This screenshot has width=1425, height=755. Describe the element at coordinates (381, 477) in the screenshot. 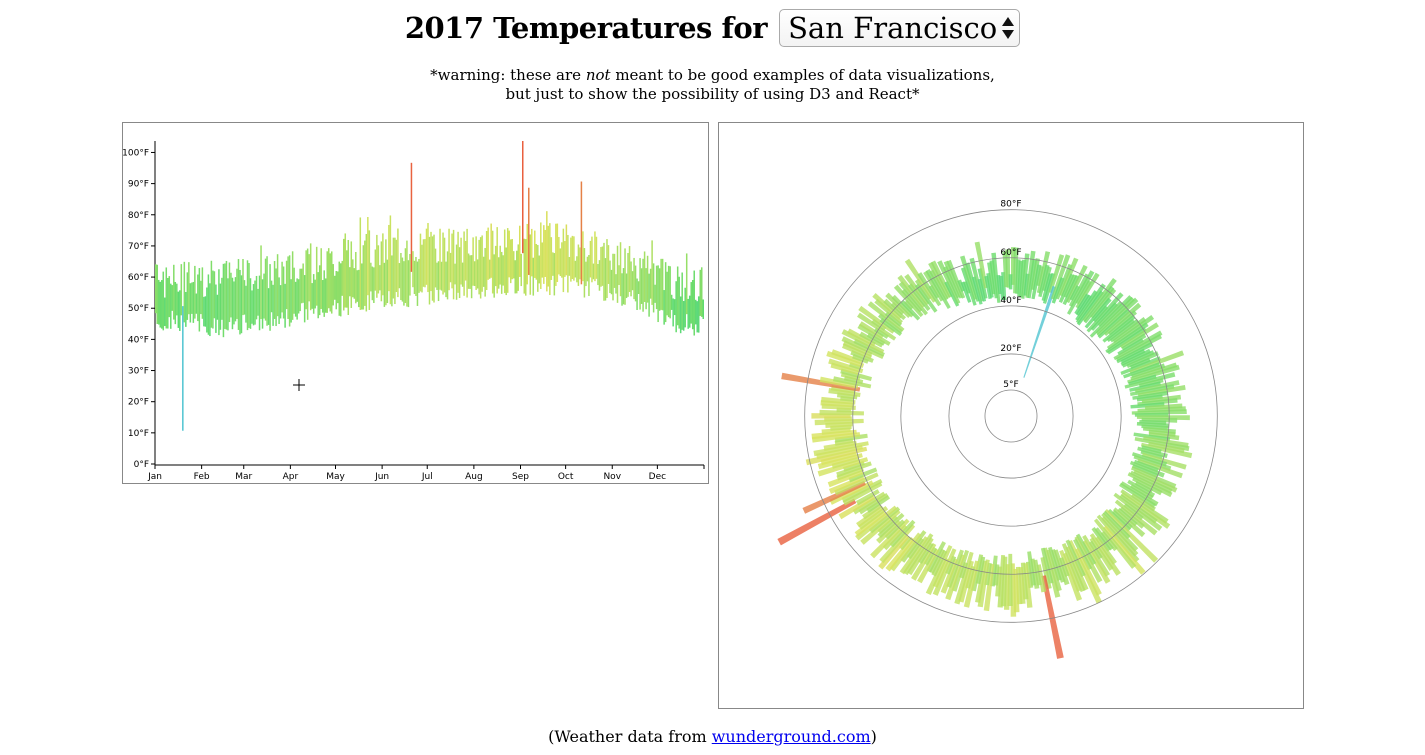

I see `x-tick-label: Jun` at that location.